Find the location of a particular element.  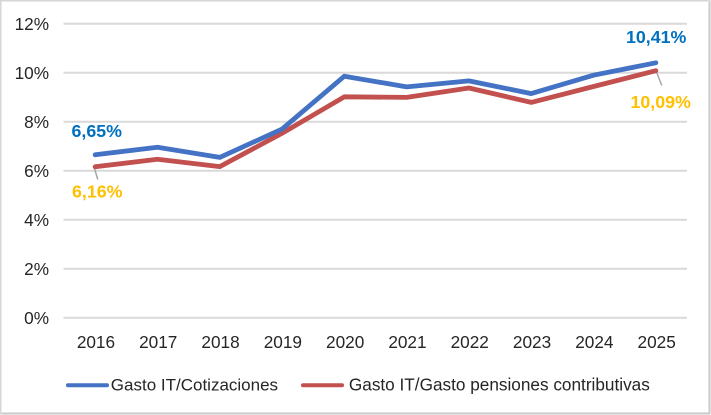

svg-text: 10,09% is located at coordinates (661, 102).